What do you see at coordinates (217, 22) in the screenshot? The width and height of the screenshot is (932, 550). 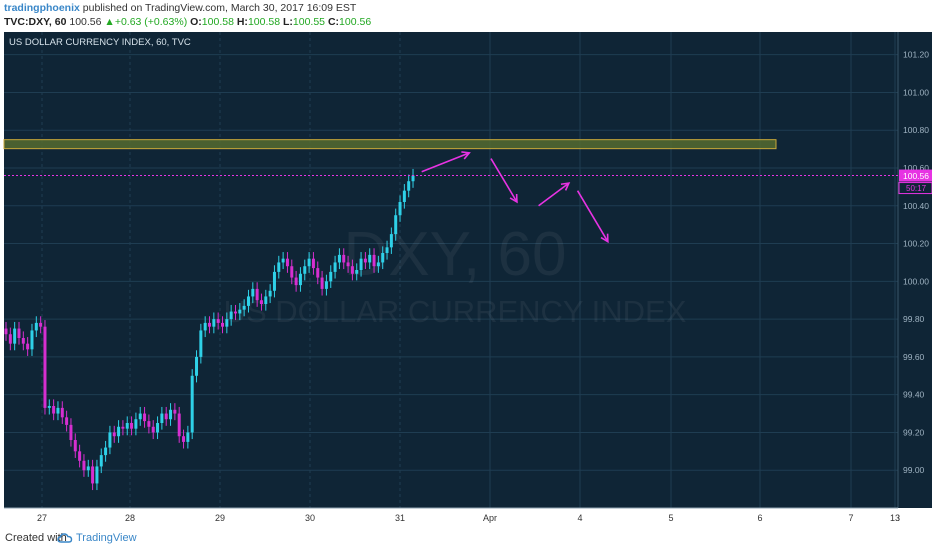 I see `open-value: 100.58` at bounding box center [217, 22].